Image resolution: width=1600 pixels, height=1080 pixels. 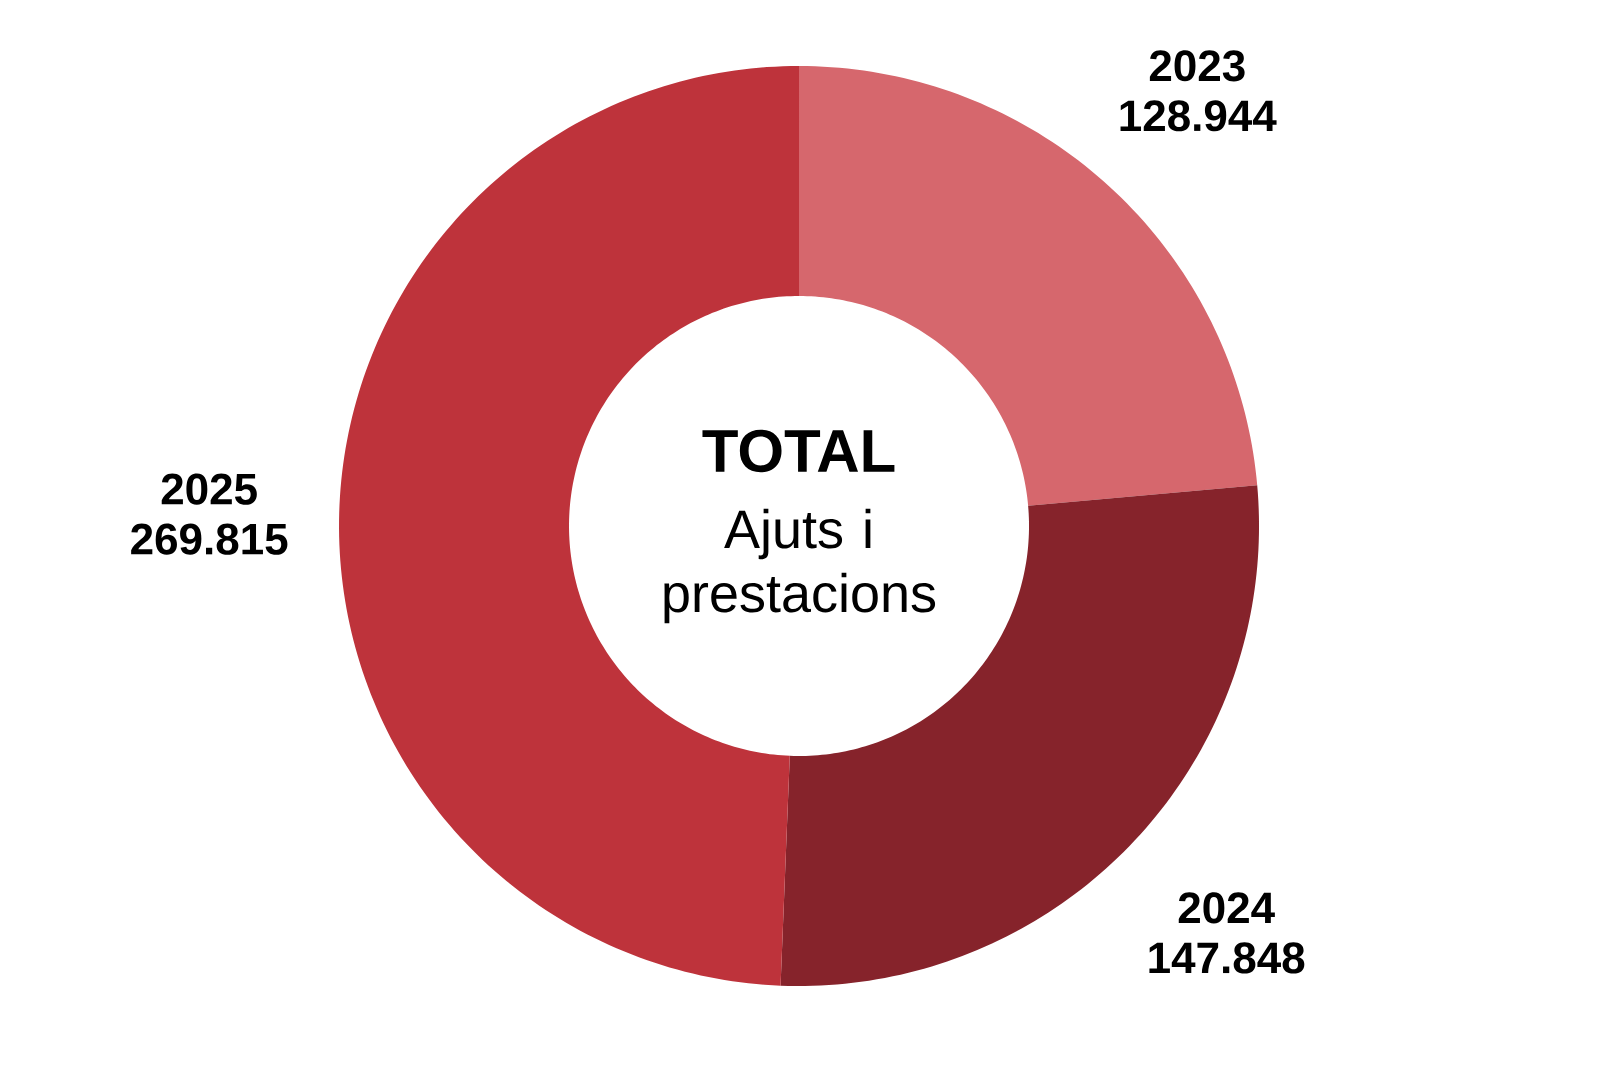 I want to click on slice-label: 2025, so click(x=209, y=489).